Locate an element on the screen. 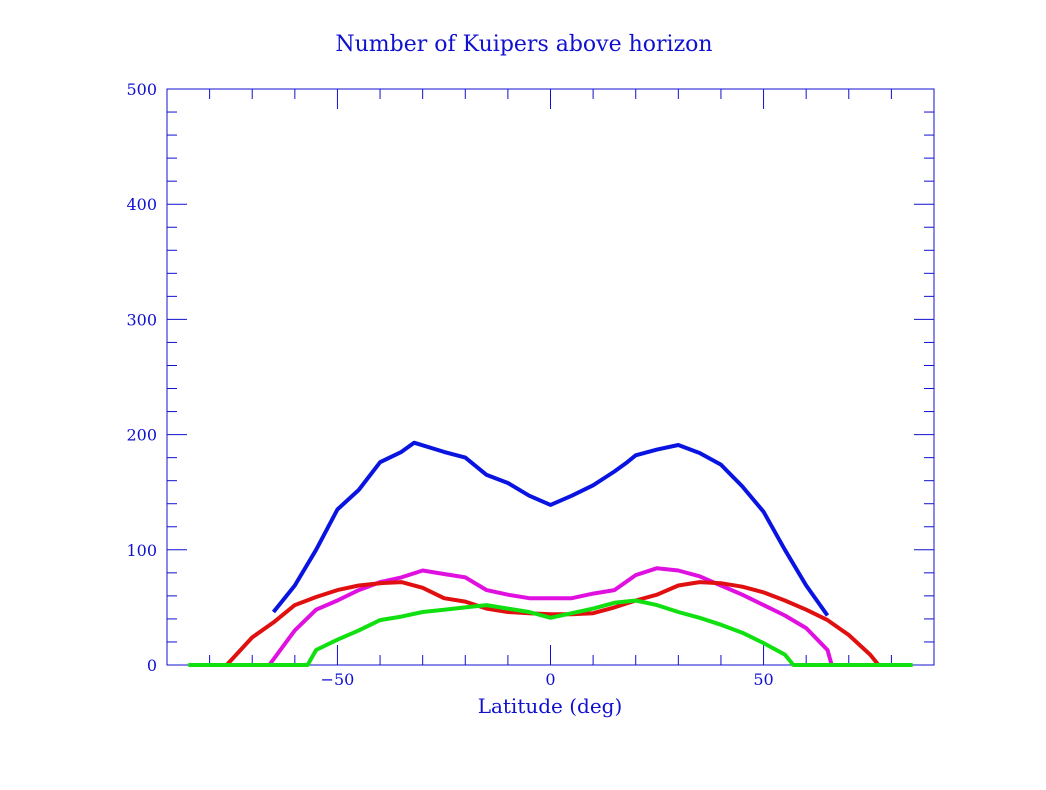 This screenshot has width=1046, height=790. y-tick-labels: 0 100 200 300 400 500 is located at coordinates (141, 377).